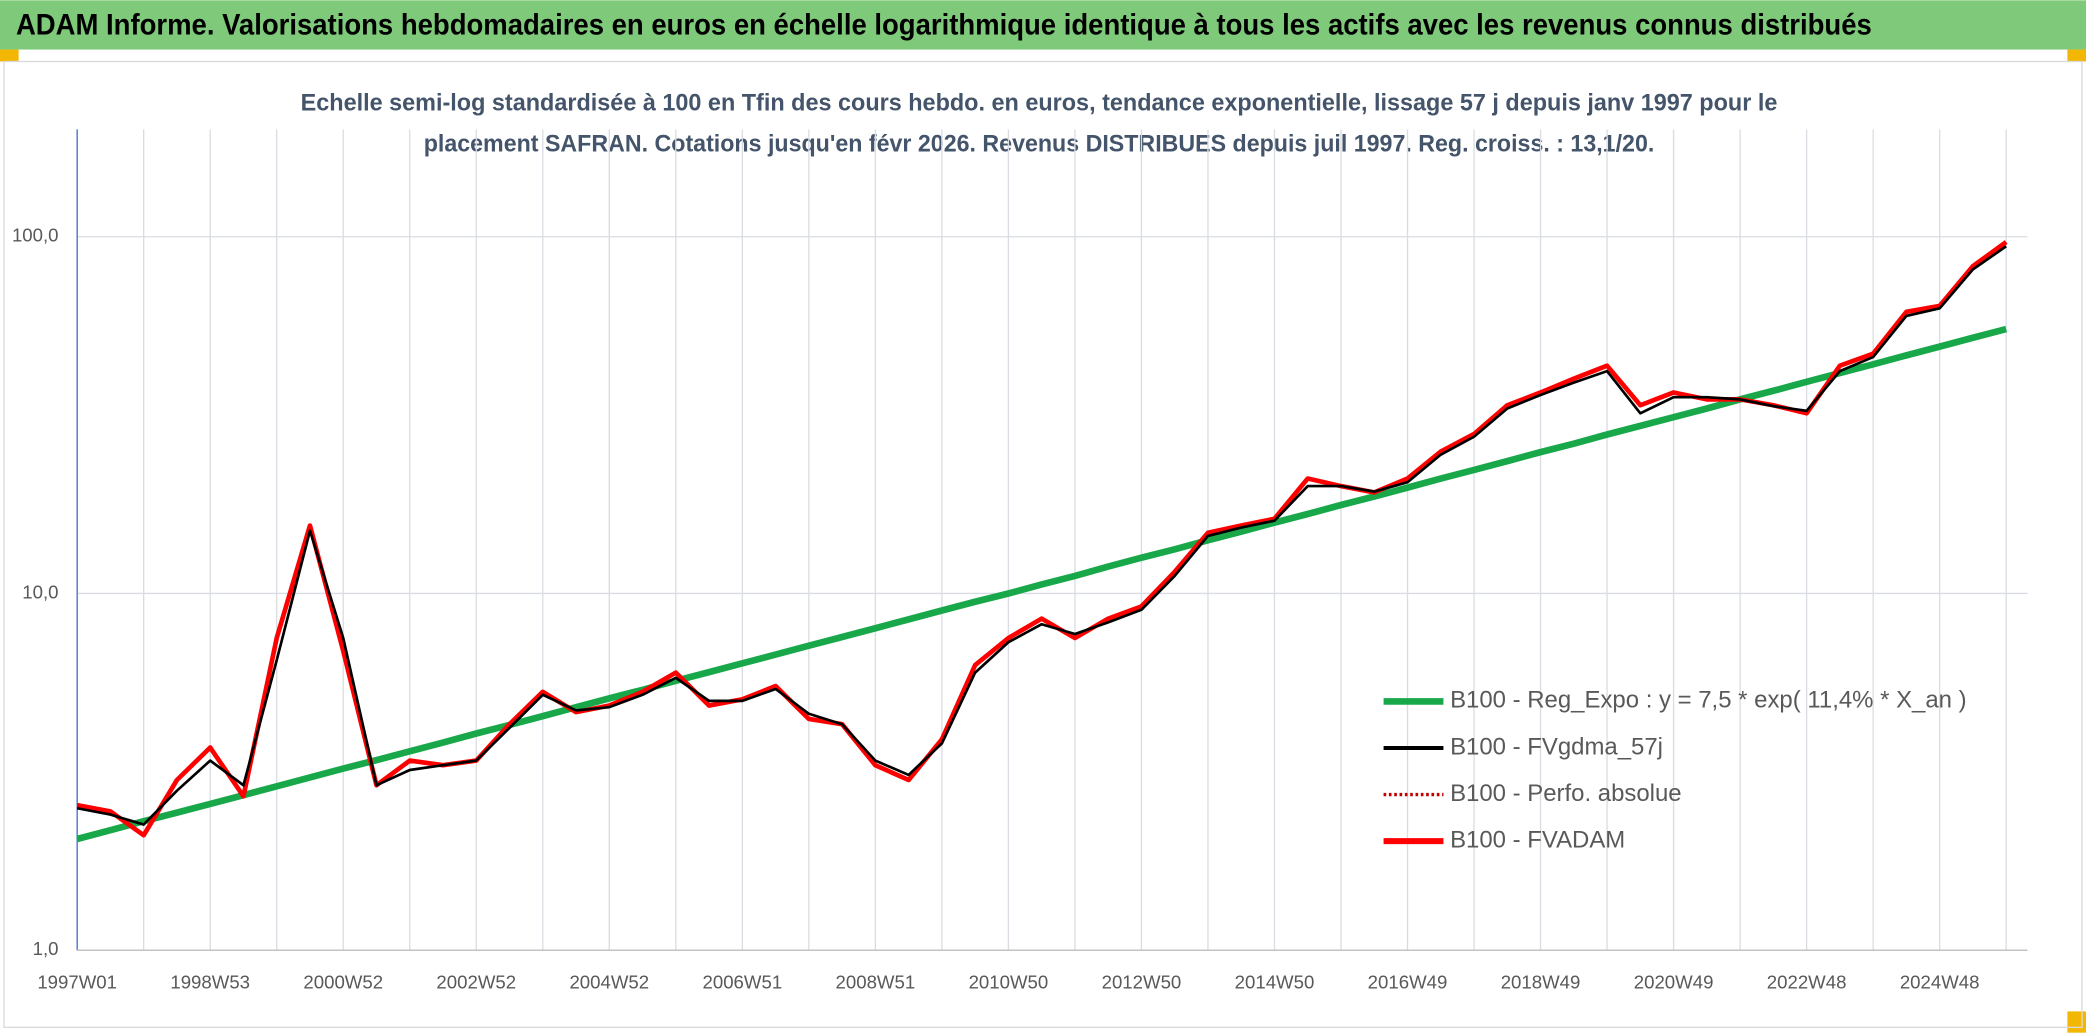 Image resolution: width=2086 pixels, height=1033 pixels. Describe the element at coordinates (876, 981) in the screenshot. I see `x-tick-label: 2008W51` at that location.